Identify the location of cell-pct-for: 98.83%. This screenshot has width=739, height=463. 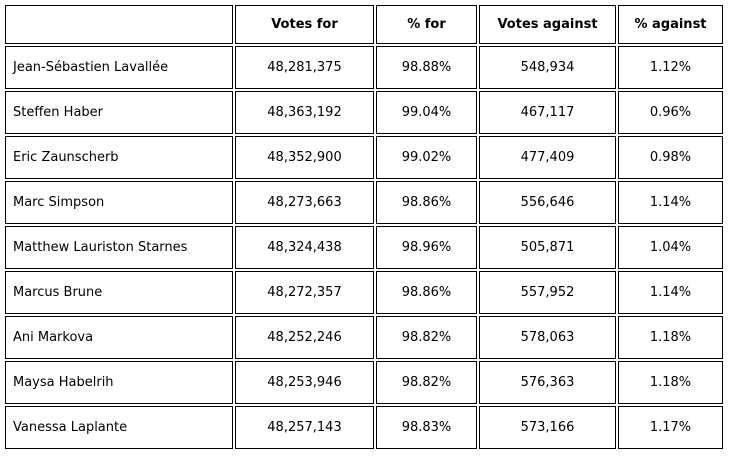
(426, 427).